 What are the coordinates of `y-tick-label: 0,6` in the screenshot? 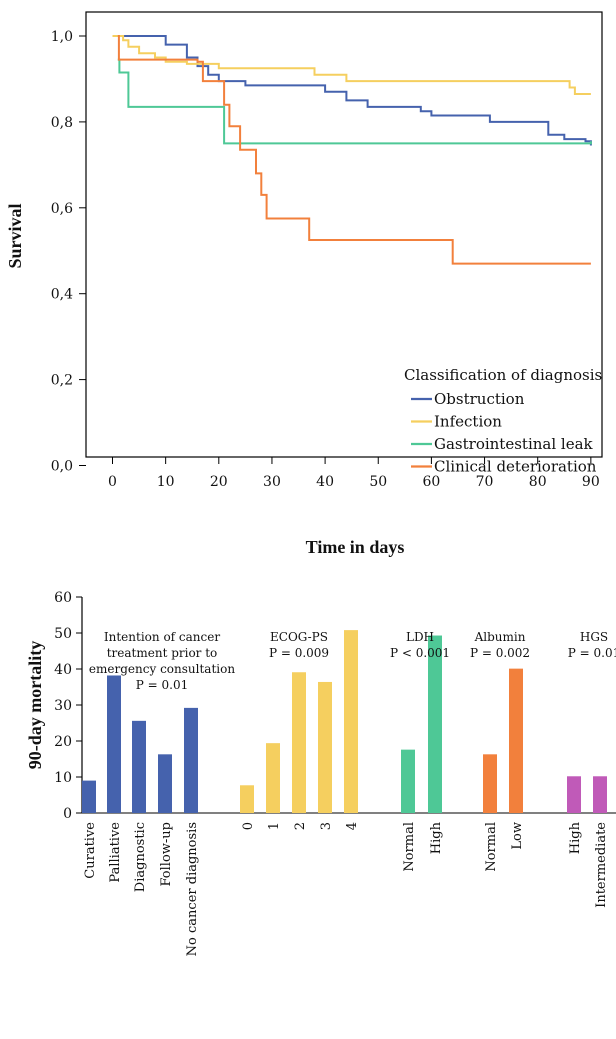 It's located at (62, 209).